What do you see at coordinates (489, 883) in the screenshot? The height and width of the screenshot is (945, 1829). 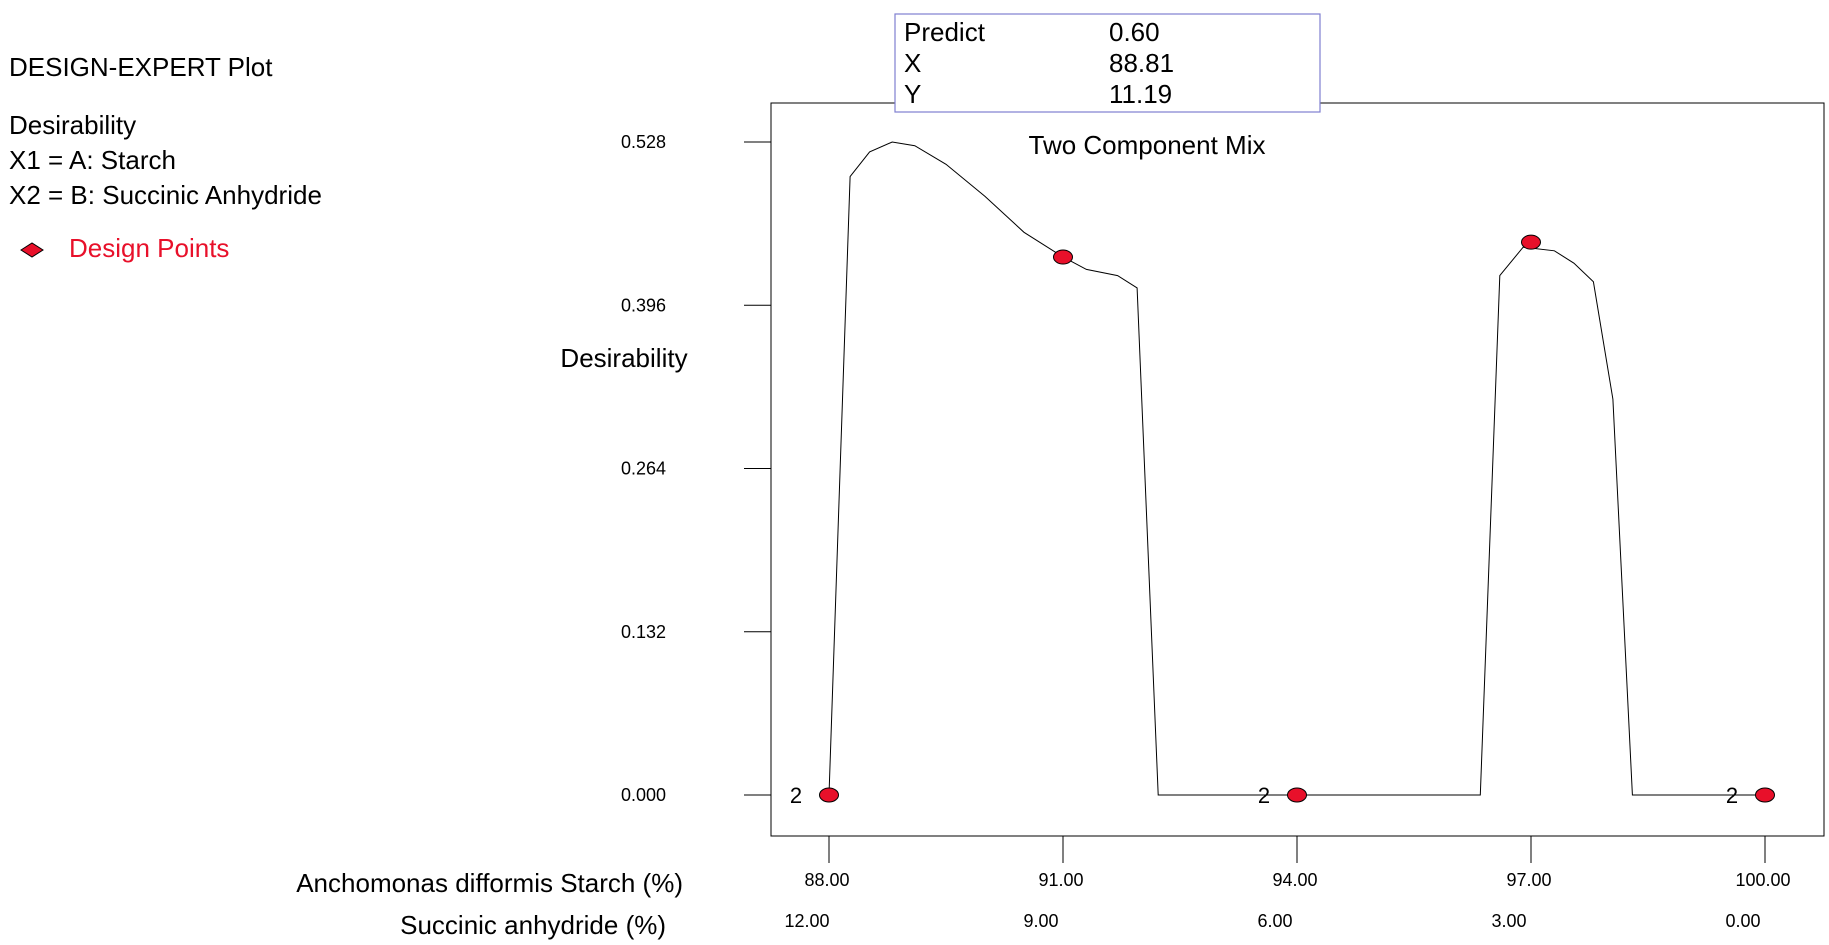 I see `x-axis-title: Anchomonas difformis Starch (%)` at bounding box center [489, 883].